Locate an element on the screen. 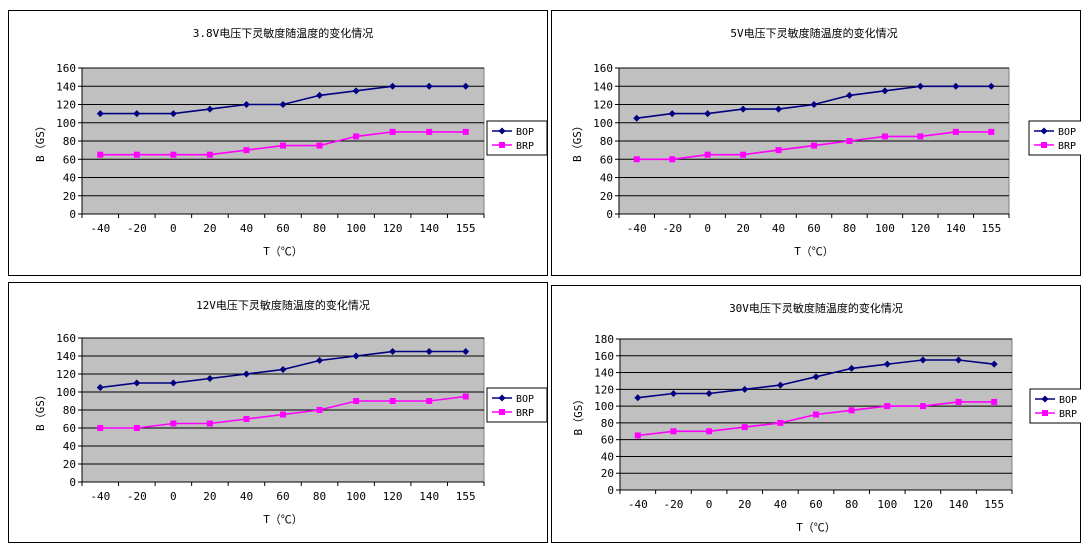 Image resolution: width=1081 pixels, height=543 pixels. chart-title: 30V电压下灵敏度随温度的变化情况 is located at coordinates (816, 308).